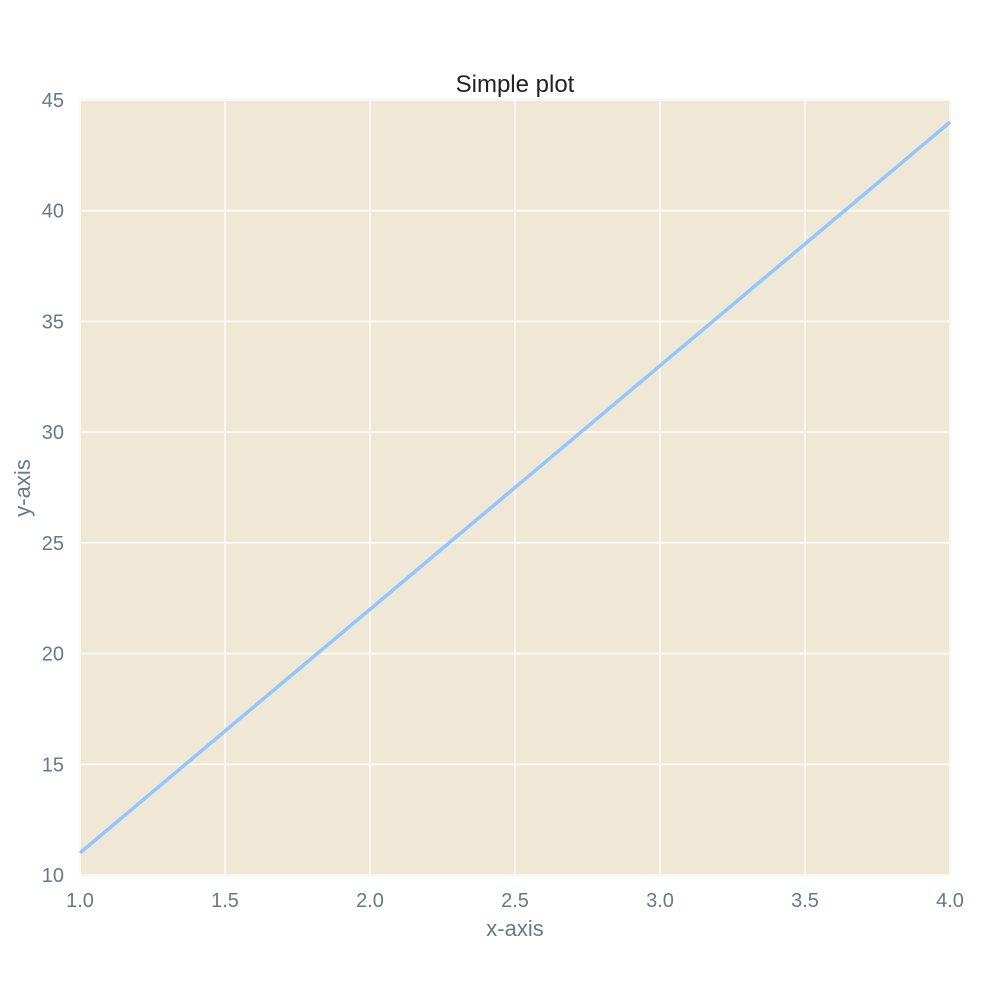  Describe the element at coordinates (53, 101) in the screenshot. I see `y-tick-label: 45` at that location.